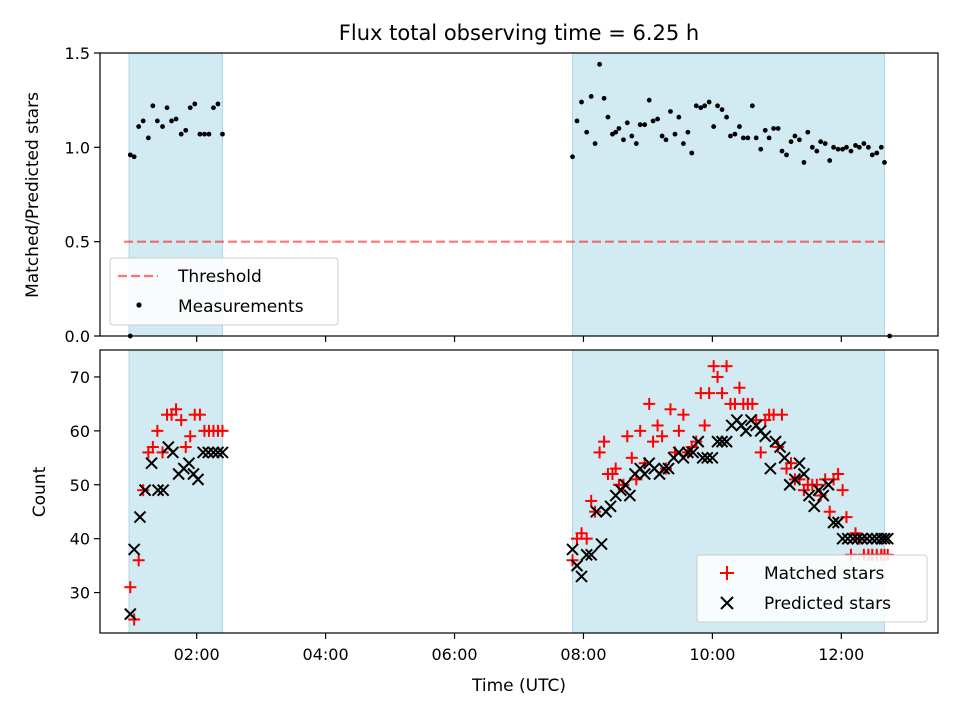 The image size is (960, 720). Describe the element at coordinates (139, 305) in the screenshot. I see `legend-measurements-swatch` at that location.